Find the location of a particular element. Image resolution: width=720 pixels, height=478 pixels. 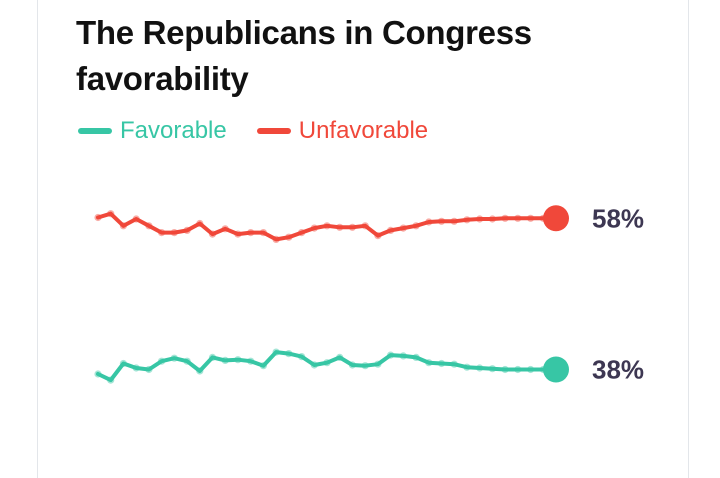

end-label-favorable: 38% is located at coordinates (618, 370).